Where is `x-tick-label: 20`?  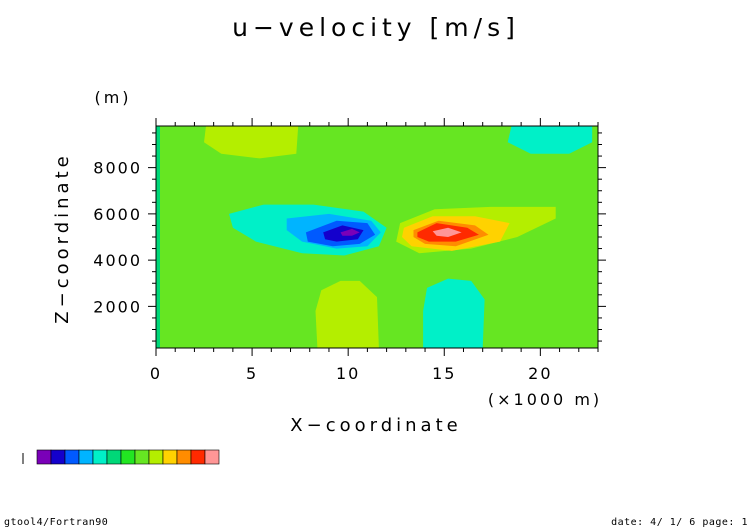
x-tick-label: 20 is located at coordinates (540, 373).